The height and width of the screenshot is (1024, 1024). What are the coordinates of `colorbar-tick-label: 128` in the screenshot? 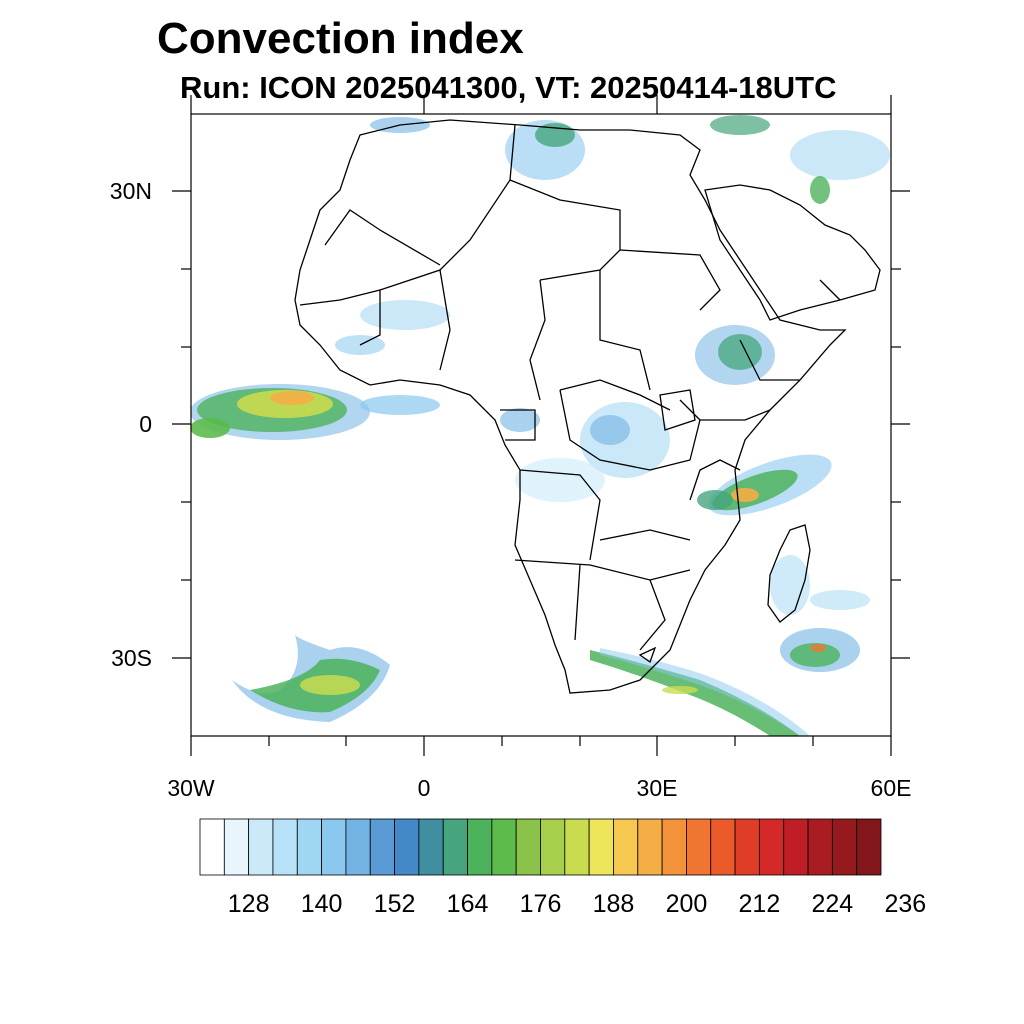 It's located at (249, 904).